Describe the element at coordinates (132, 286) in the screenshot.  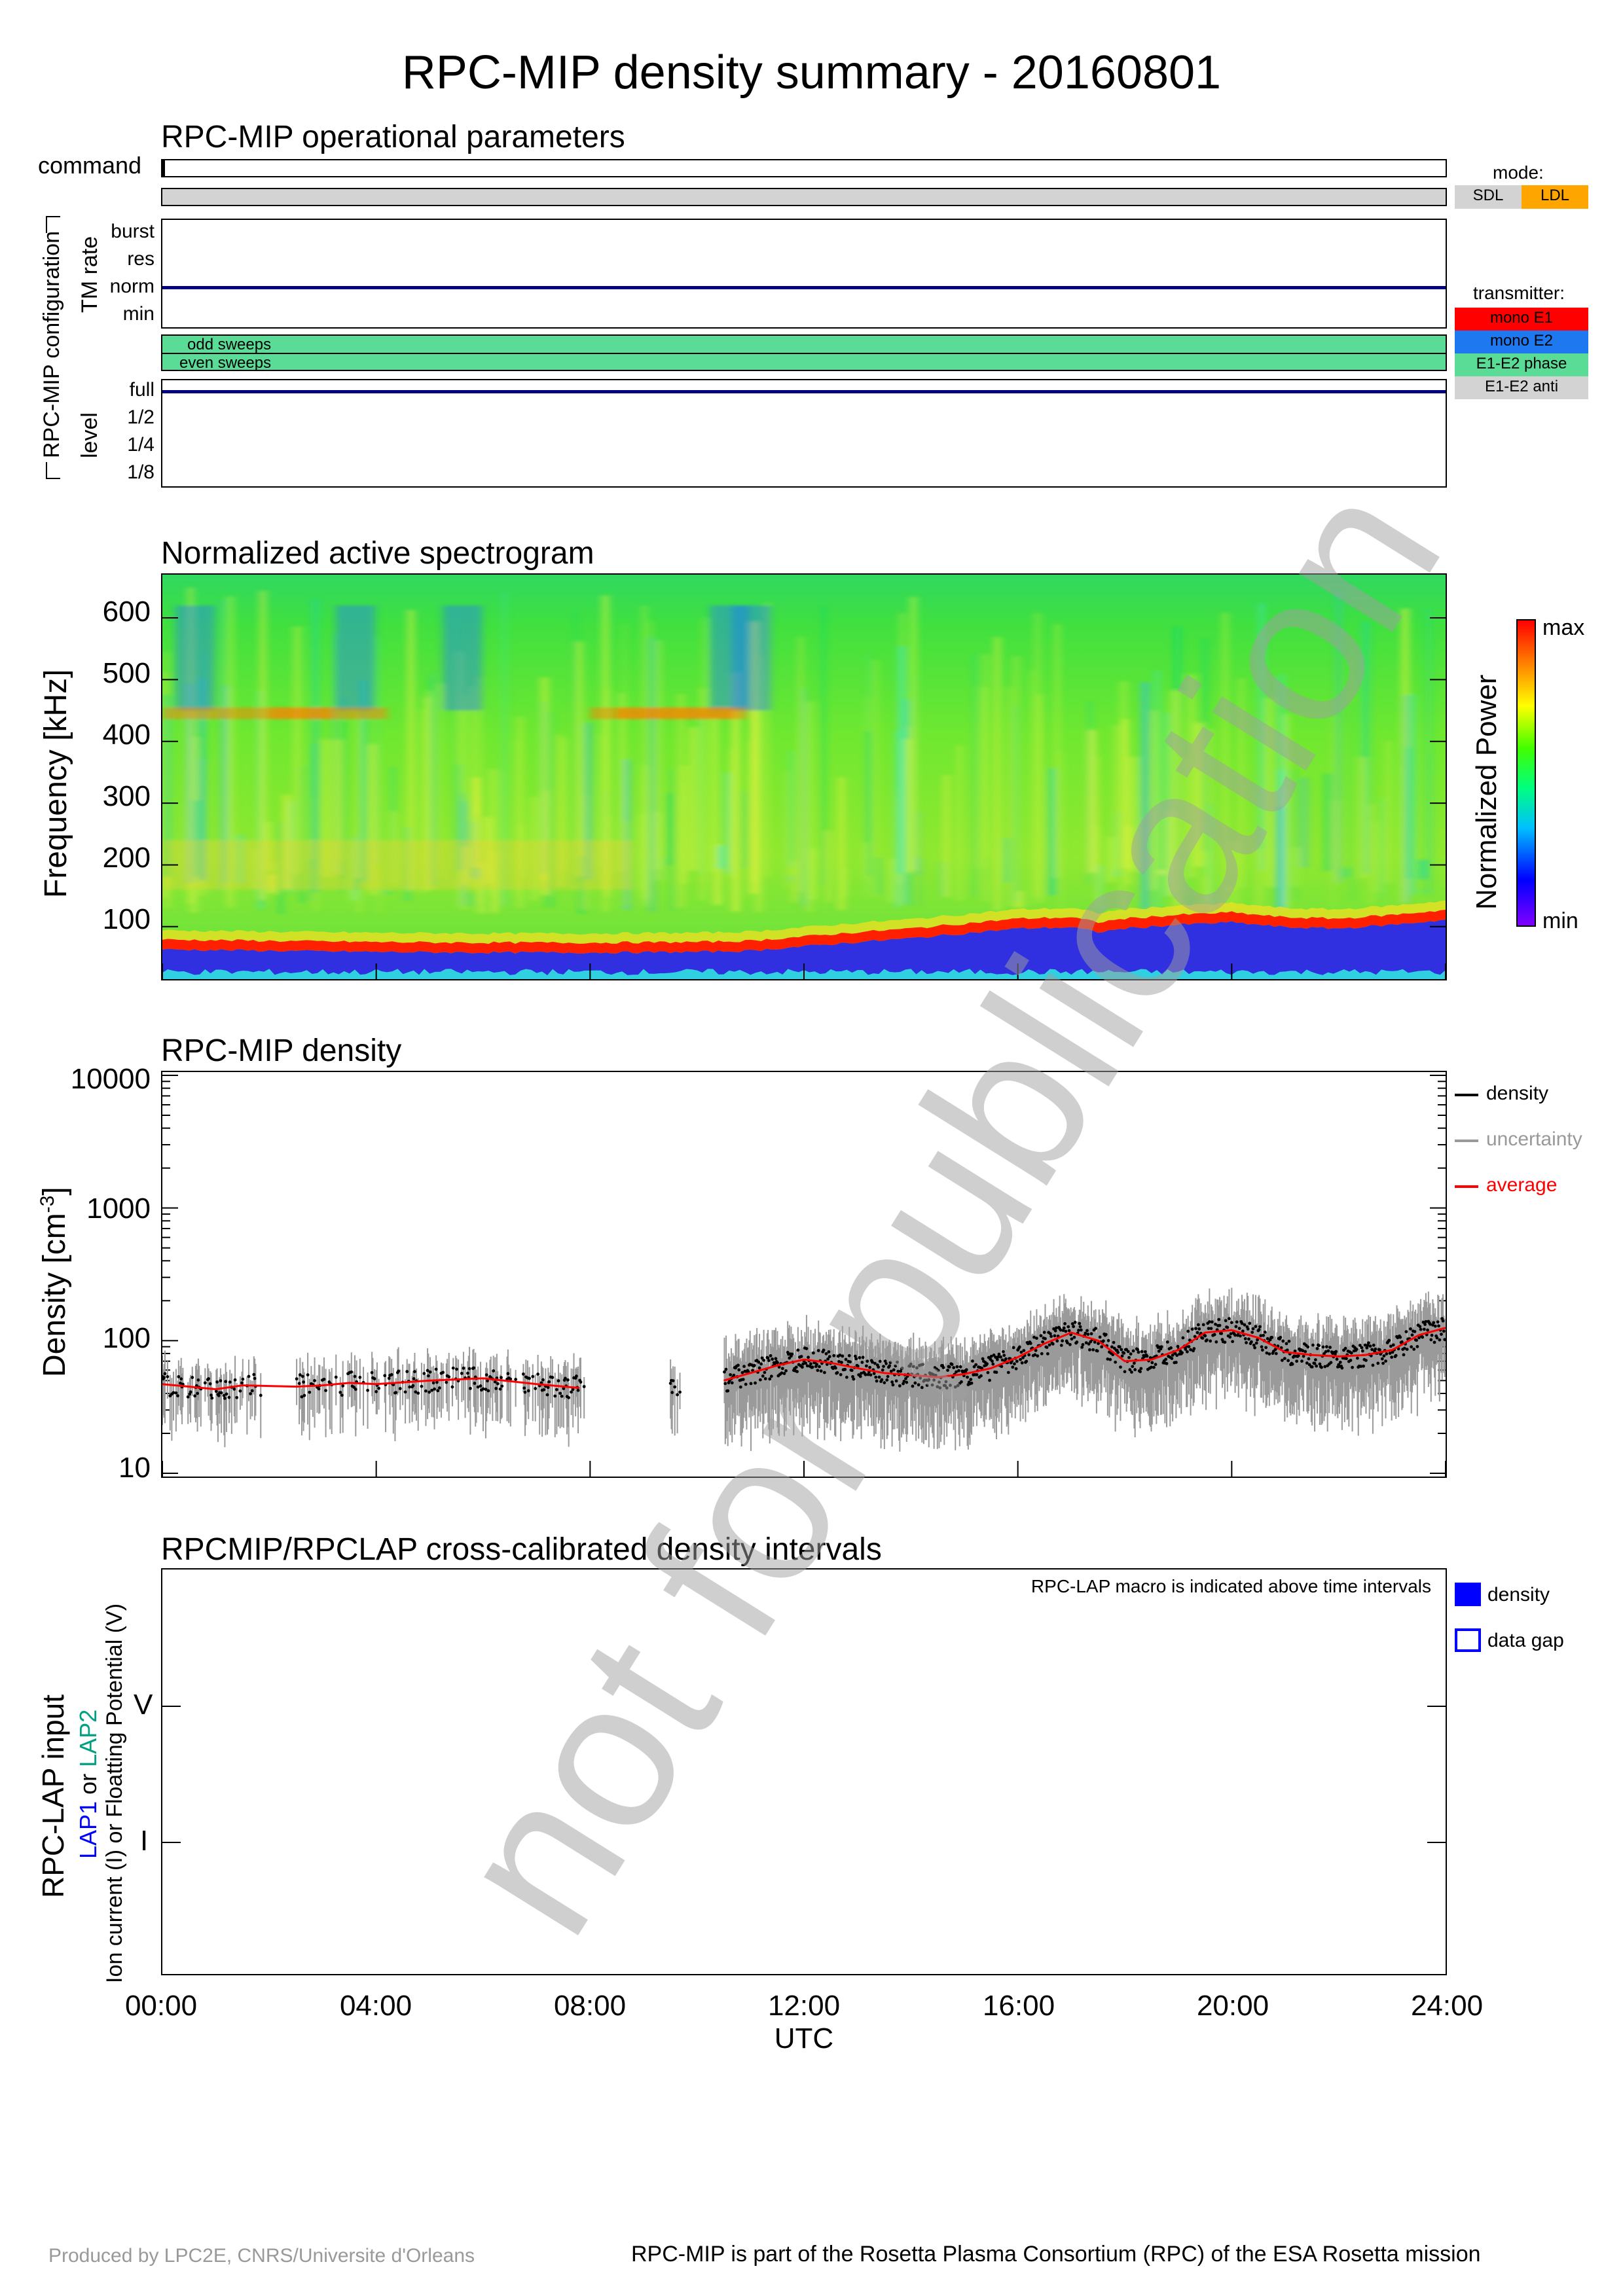
I see `tm-rate-norm: norm` at that location.